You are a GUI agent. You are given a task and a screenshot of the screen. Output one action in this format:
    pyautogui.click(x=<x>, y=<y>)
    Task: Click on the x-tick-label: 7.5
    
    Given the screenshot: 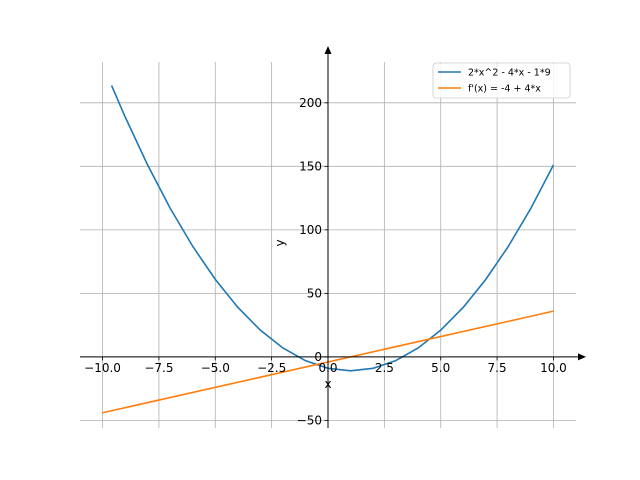 What is the action you would take?
    pyautogui.click(x=497, y=368)
    